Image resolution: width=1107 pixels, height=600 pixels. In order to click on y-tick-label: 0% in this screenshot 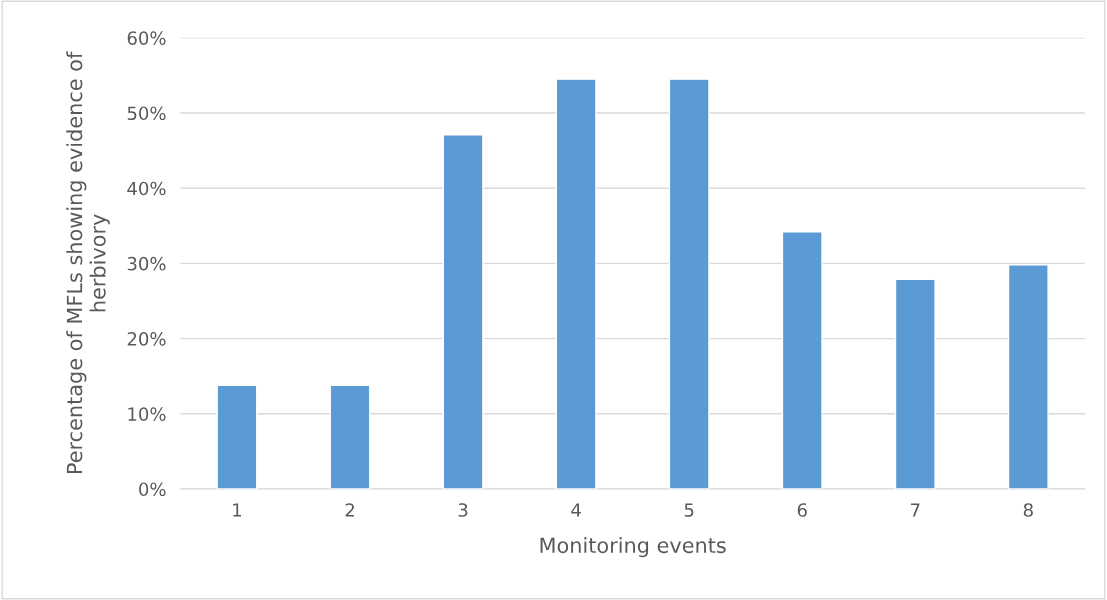, I will do `click(152, 489)`.